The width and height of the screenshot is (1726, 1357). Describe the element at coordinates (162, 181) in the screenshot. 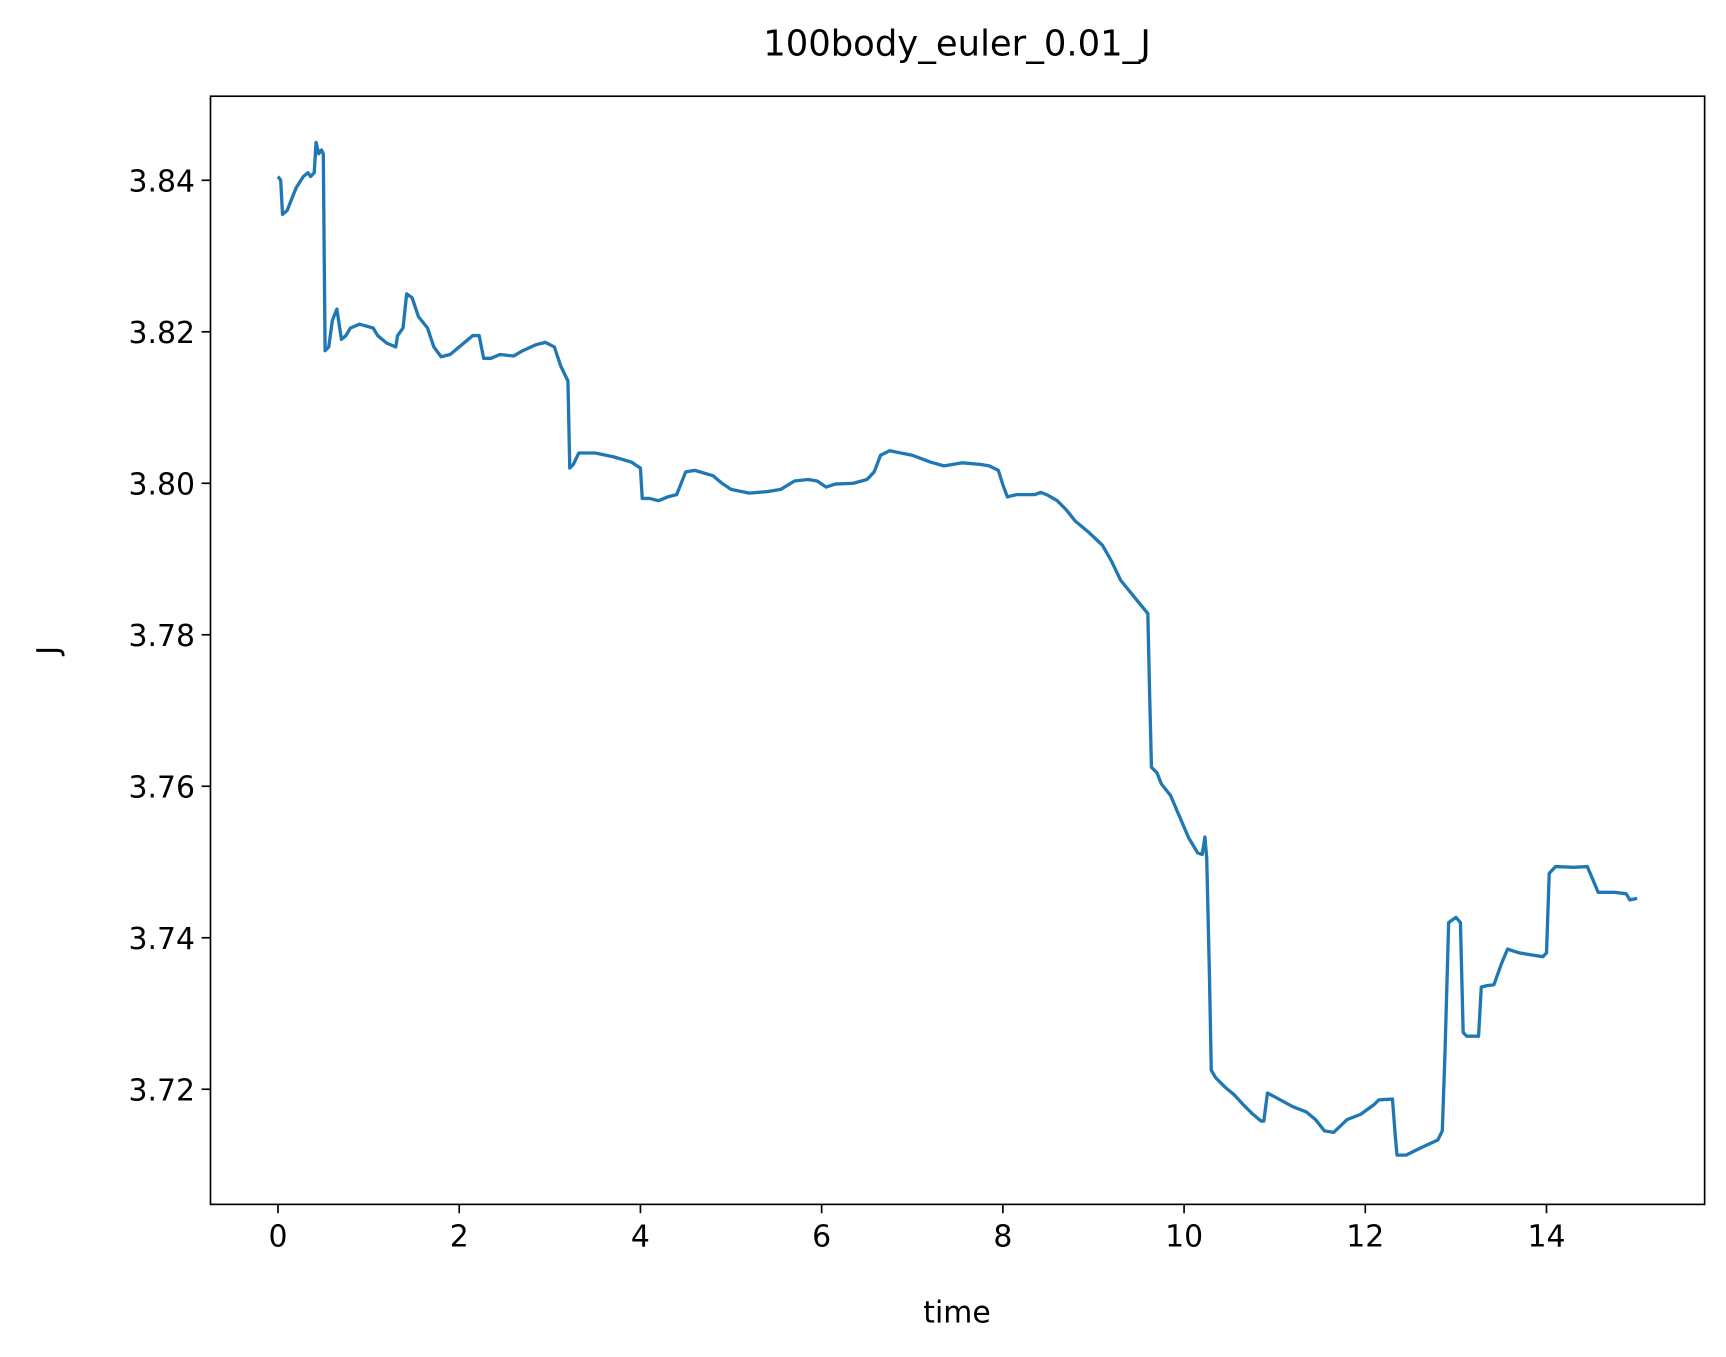

I see `y-tick-label: 3.84` at that location.